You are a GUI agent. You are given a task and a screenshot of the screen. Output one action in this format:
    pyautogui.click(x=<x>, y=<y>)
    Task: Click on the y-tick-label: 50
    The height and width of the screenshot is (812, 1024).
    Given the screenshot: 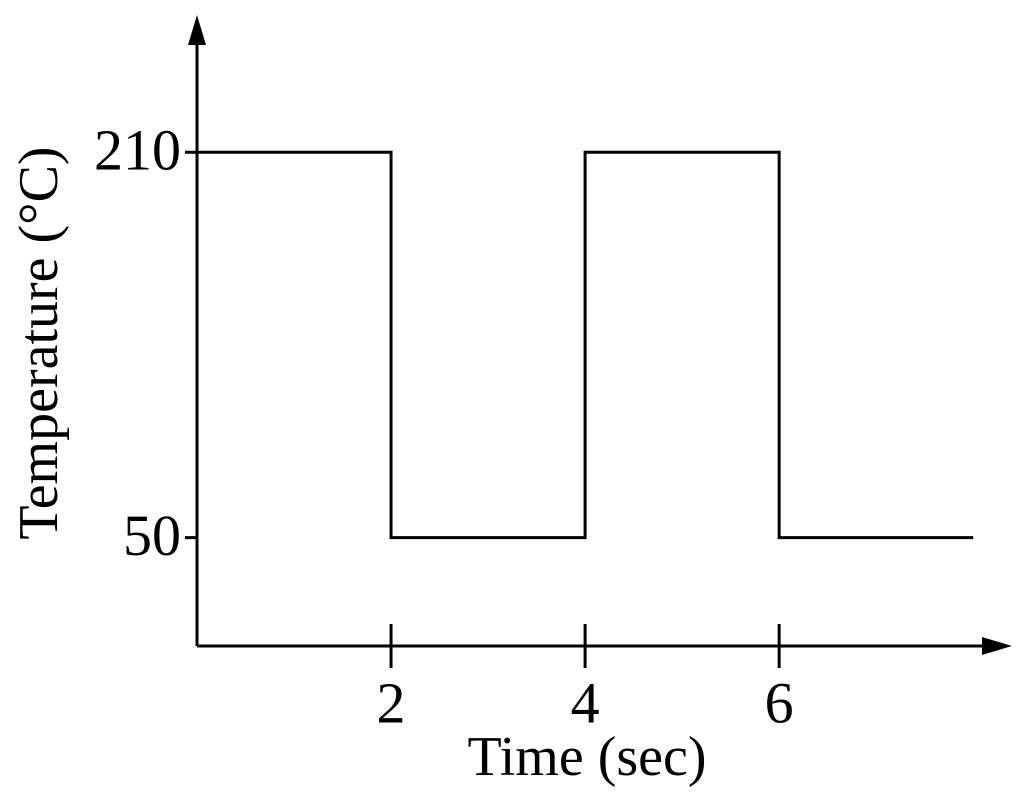 What is the action you would take?
    pyautogui.click(x=152, y=535)
    